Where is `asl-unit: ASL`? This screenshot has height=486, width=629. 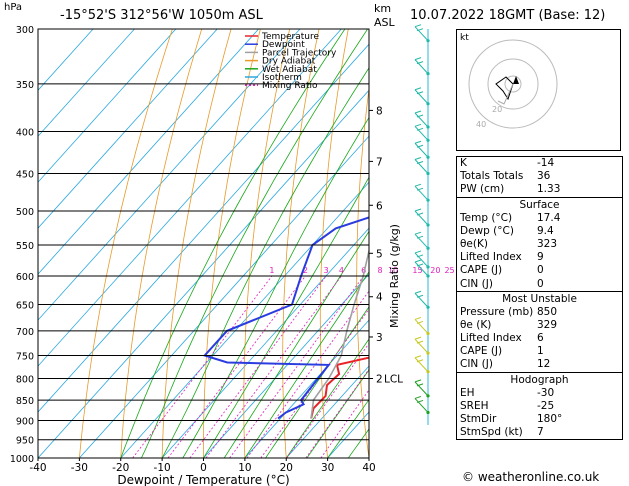 asl-unit: ASL is located at coordinates (384, 22).